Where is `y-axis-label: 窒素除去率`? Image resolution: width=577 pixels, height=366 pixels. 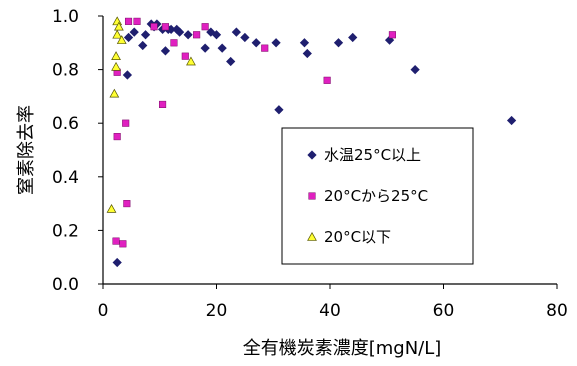 y-axis-label: 窒素除去率 is located at coordinates (26, 150).